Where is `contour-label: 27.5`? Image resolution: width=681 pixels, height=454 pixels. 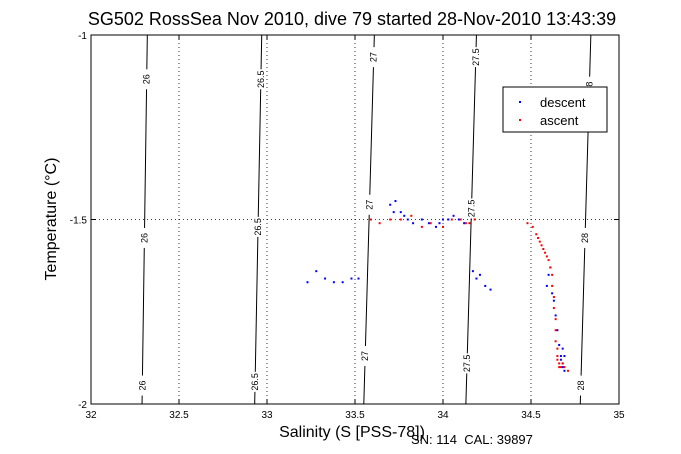 contour-label: 27.5 is located at coordinates (471, 209).